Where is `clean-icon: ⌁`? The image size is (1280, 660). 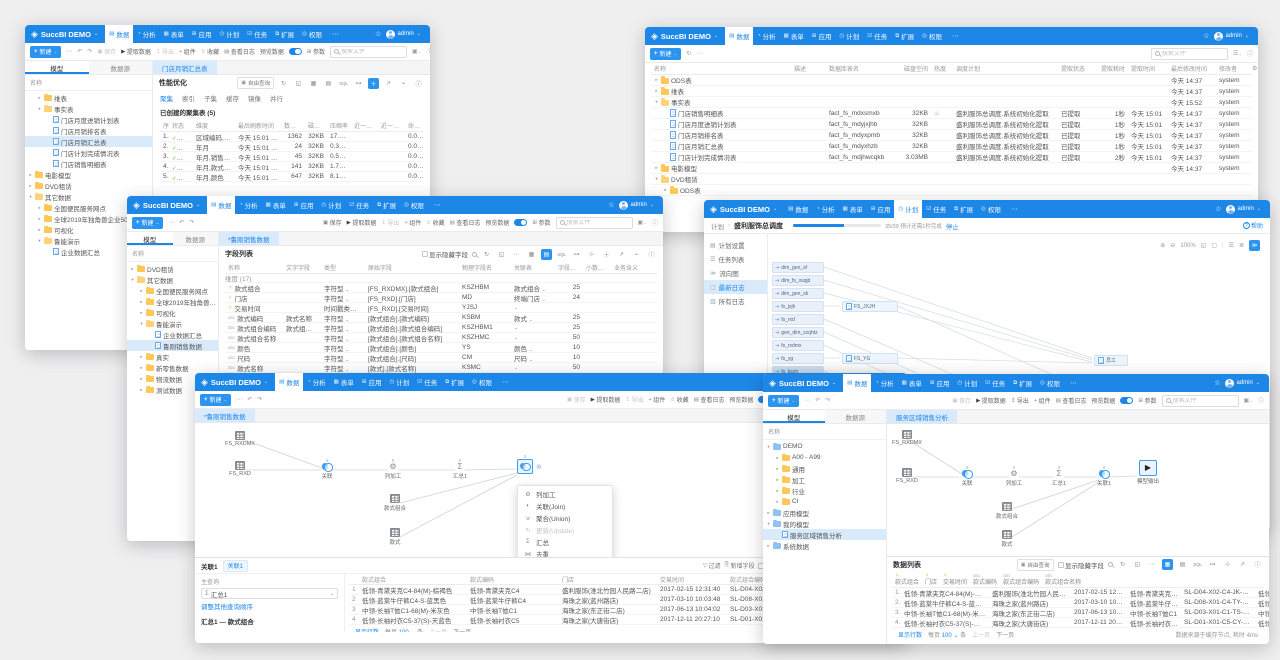
clean-icon: ⌁ is located at coordinates (636, 254).